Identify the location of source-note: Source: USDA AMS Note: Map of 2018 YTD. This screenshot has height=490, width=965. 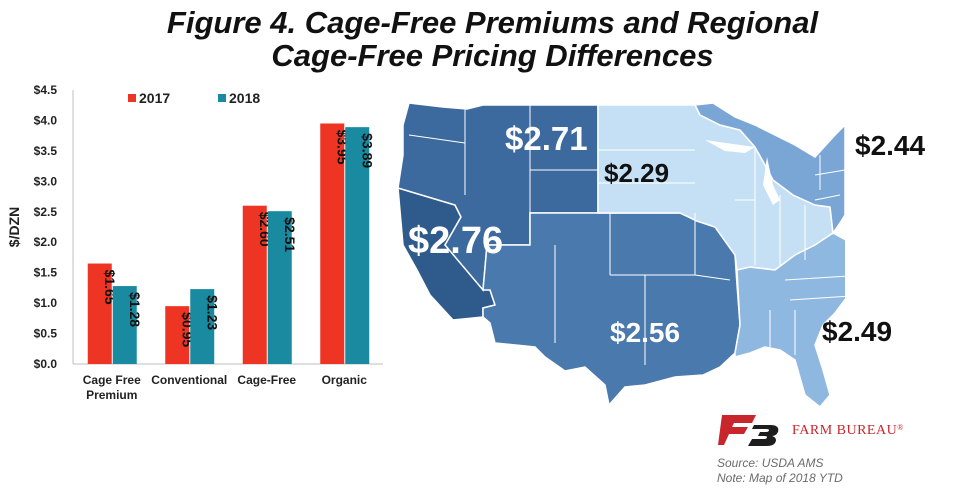
(780, 471).